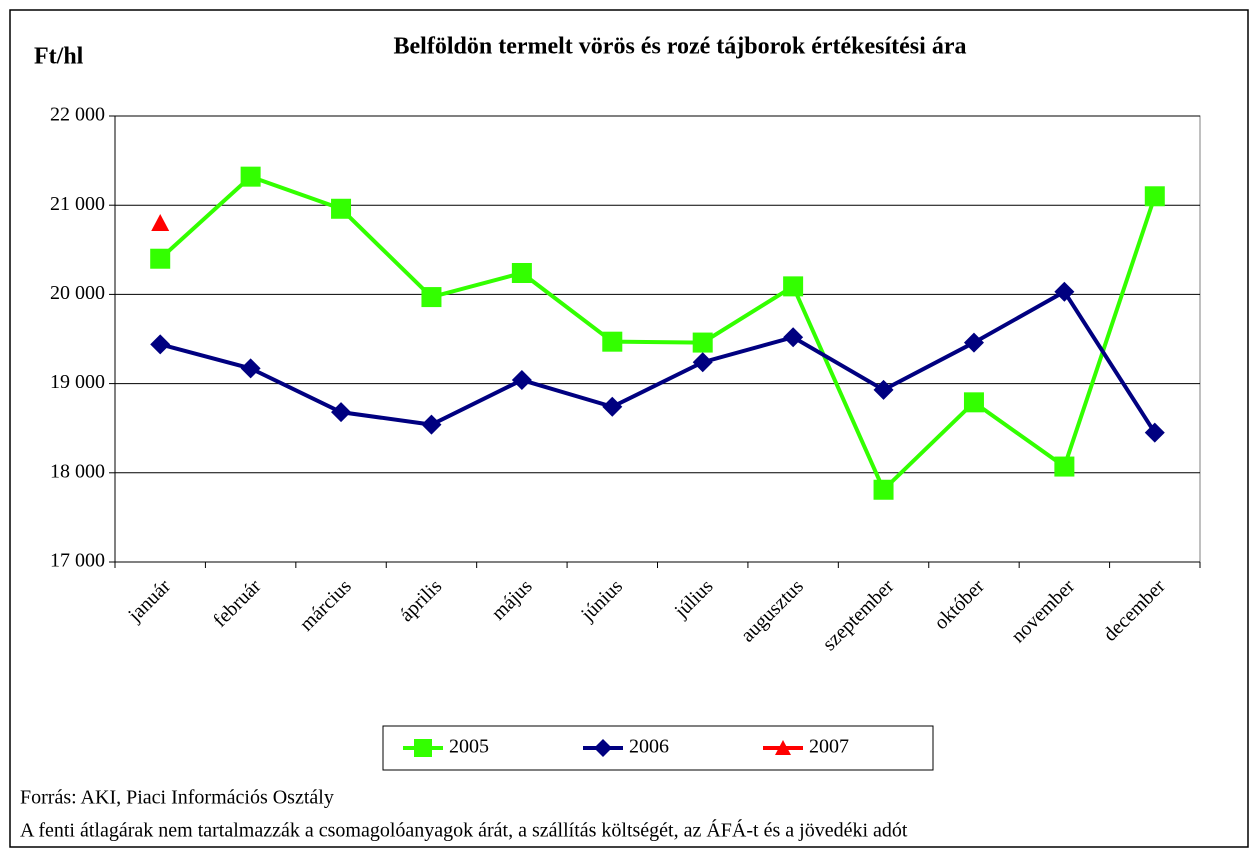  I want to click on y-tick-label: 18 000, so click(77, 471).